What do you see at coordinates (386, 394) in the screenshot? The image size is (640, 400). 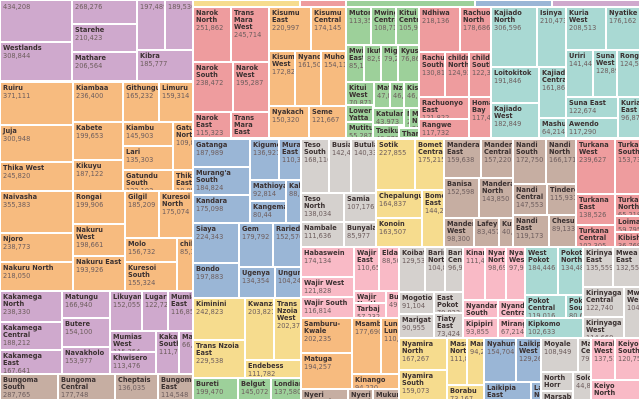 I see `treemap-cell: Mukurweini` at bounding box center [386, 394].